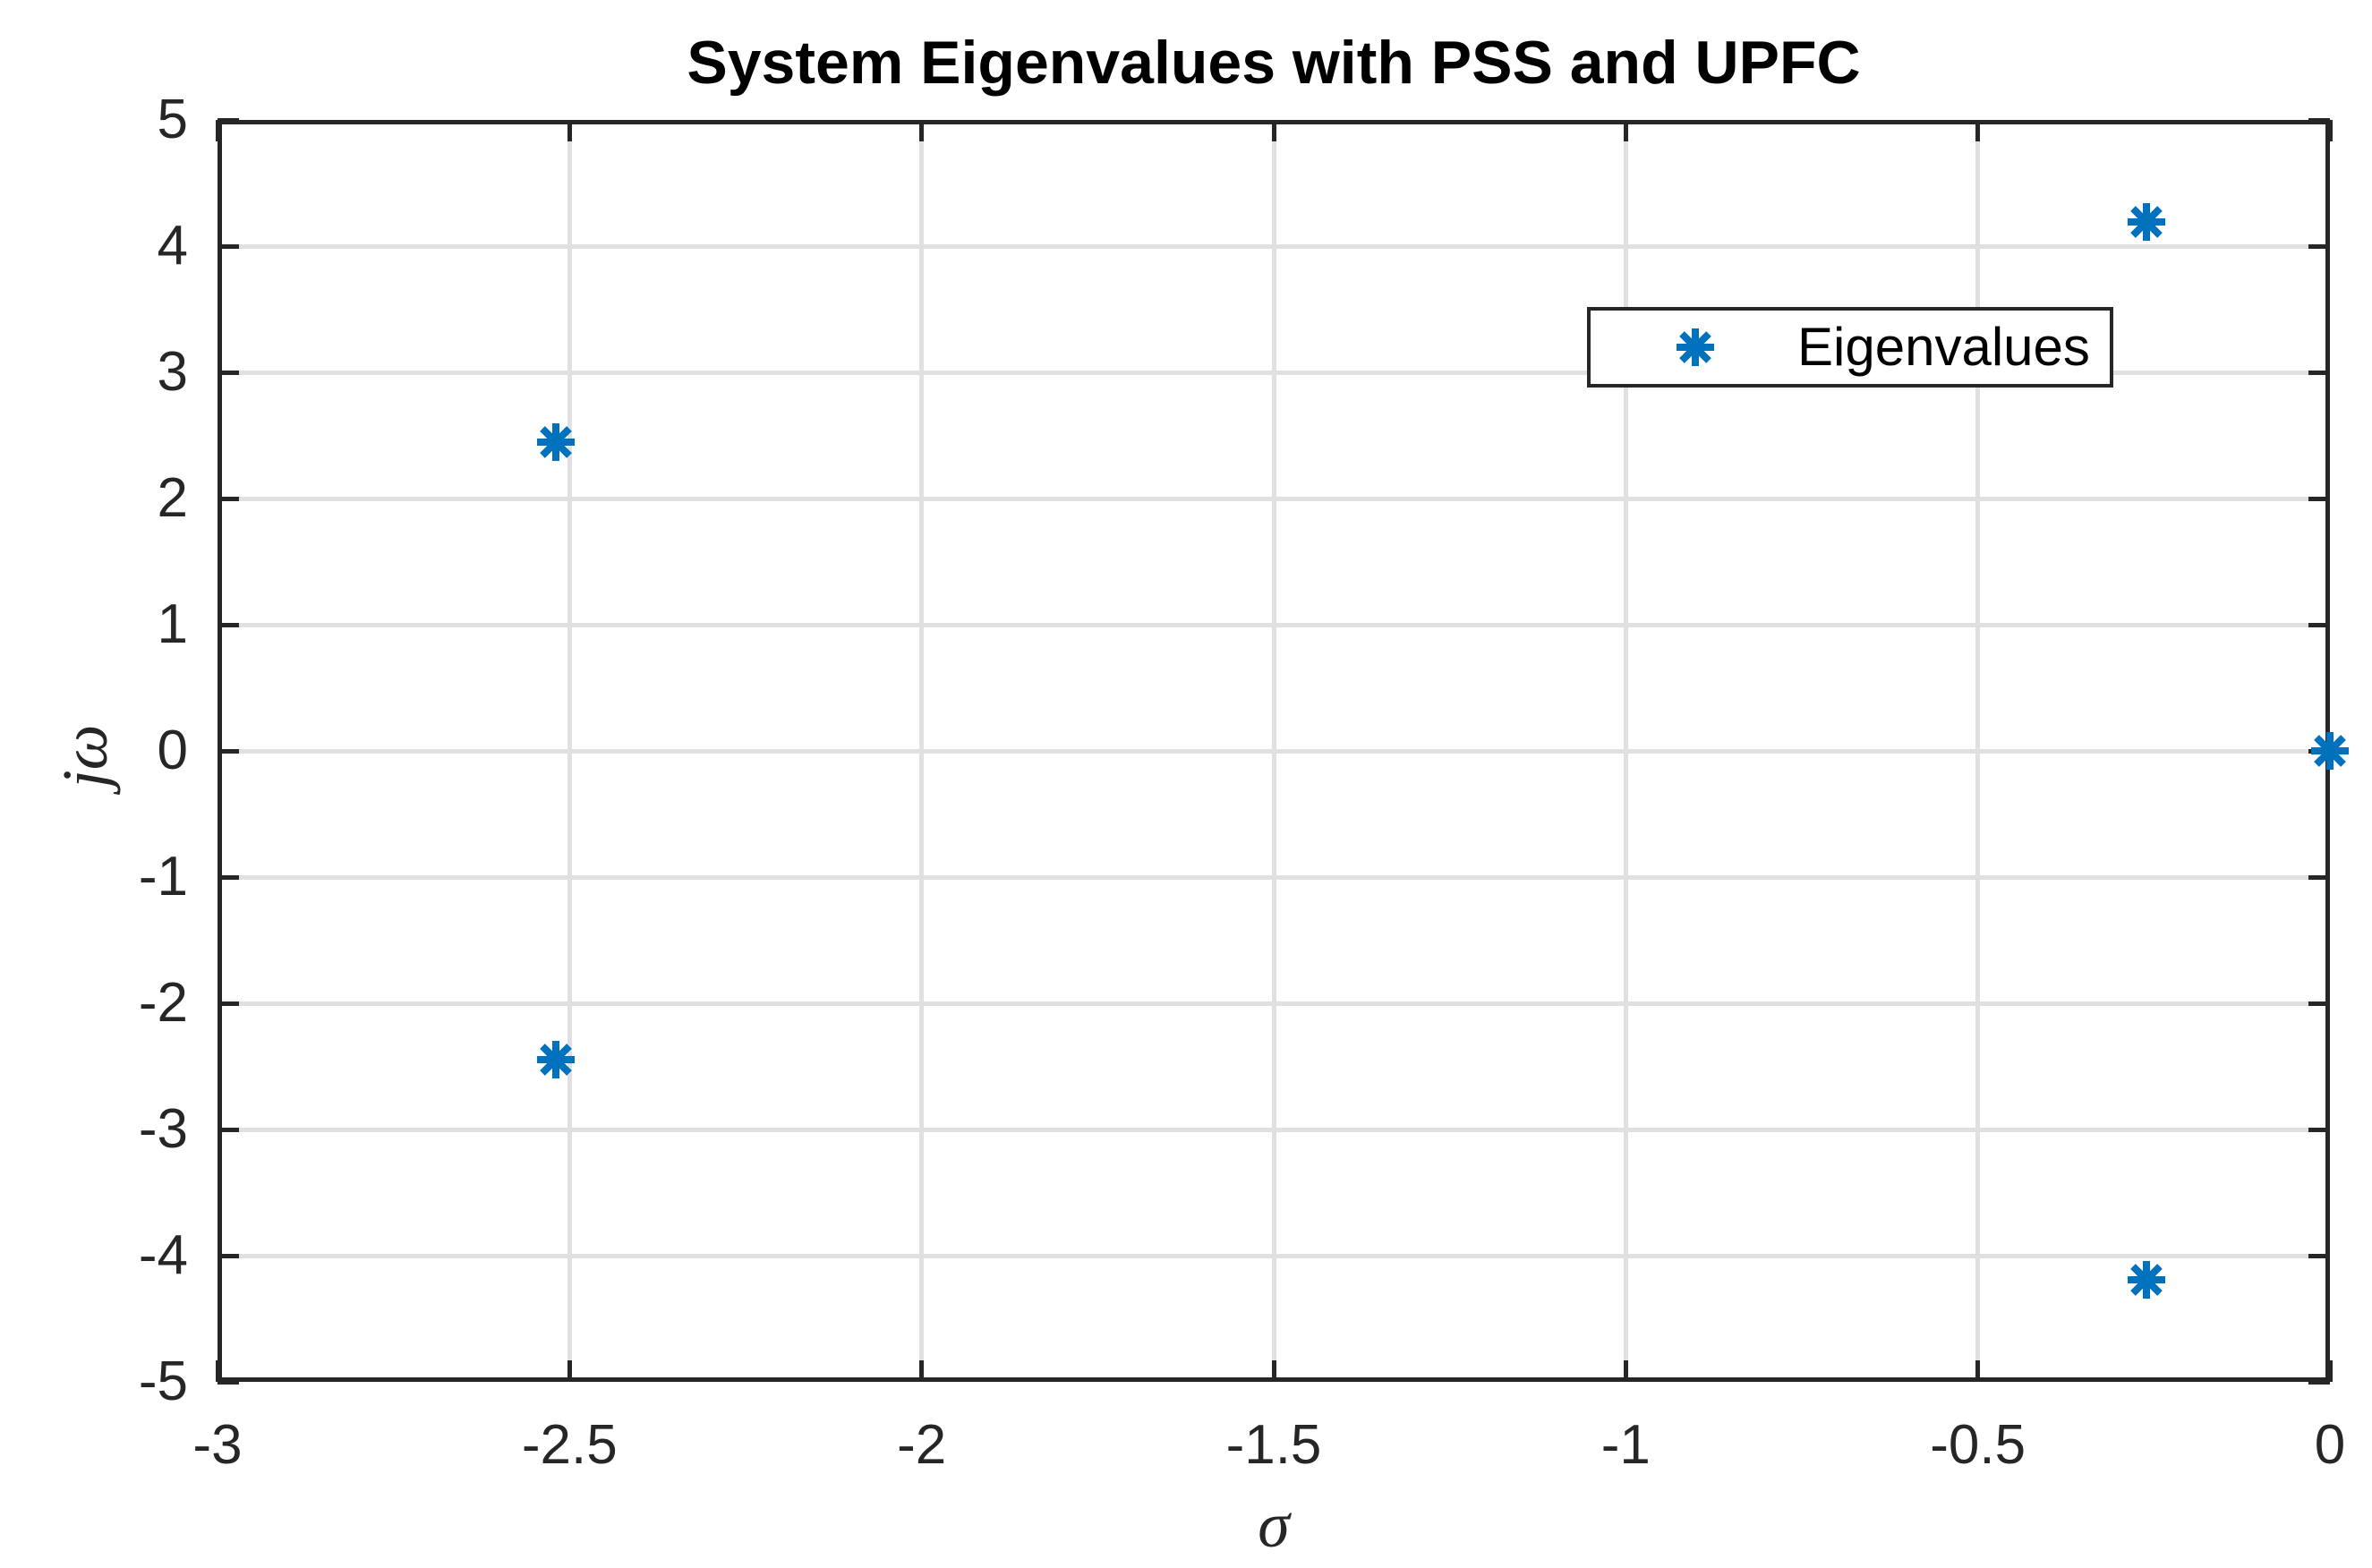 This screenshot has width=2372, height=1568. What do you see at coordinates (85, 756) in the screenshot?
I see `y-axis-label: jω` at bounding box center [85, 756].